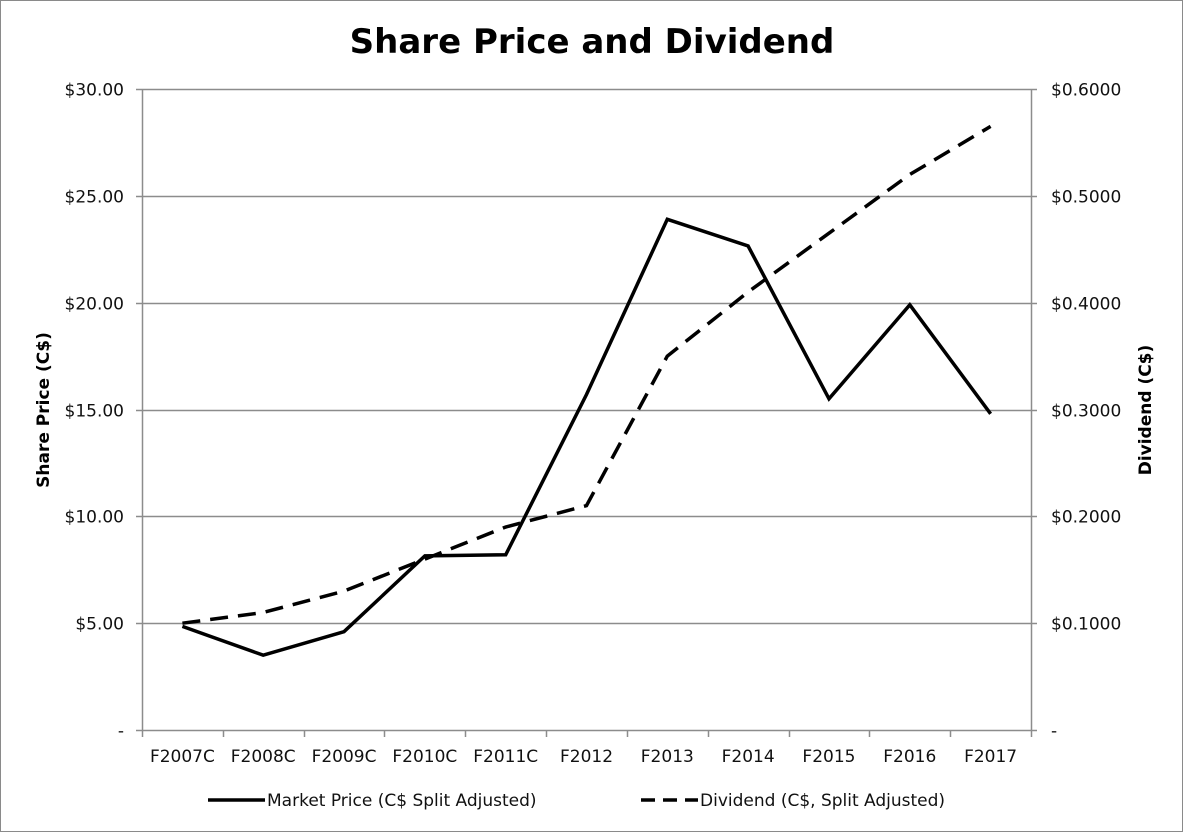 The height and width of the screenshot is (832, 1183). I want to click on y-tick-label-left: $15.00, so click(94, 412).